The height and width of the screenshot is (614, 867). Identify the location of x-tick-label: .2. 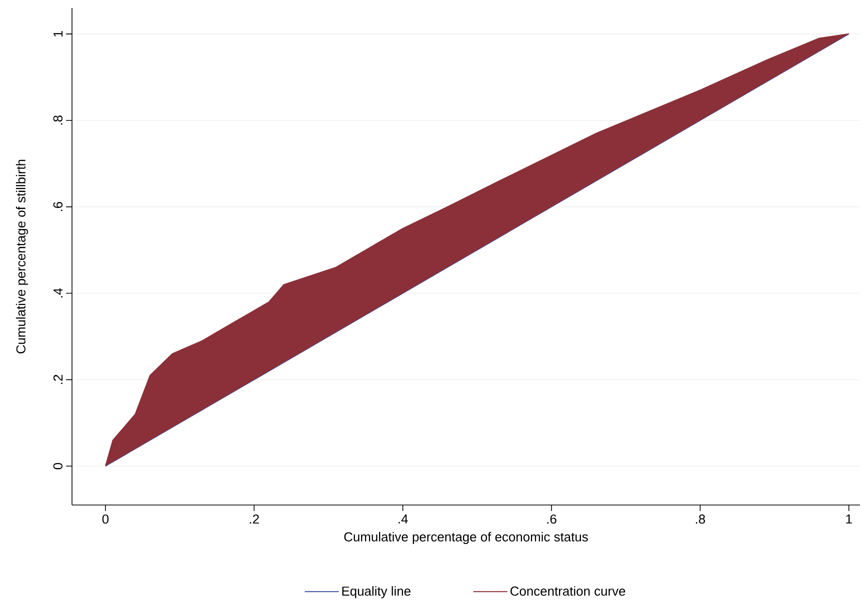
(254, 519).